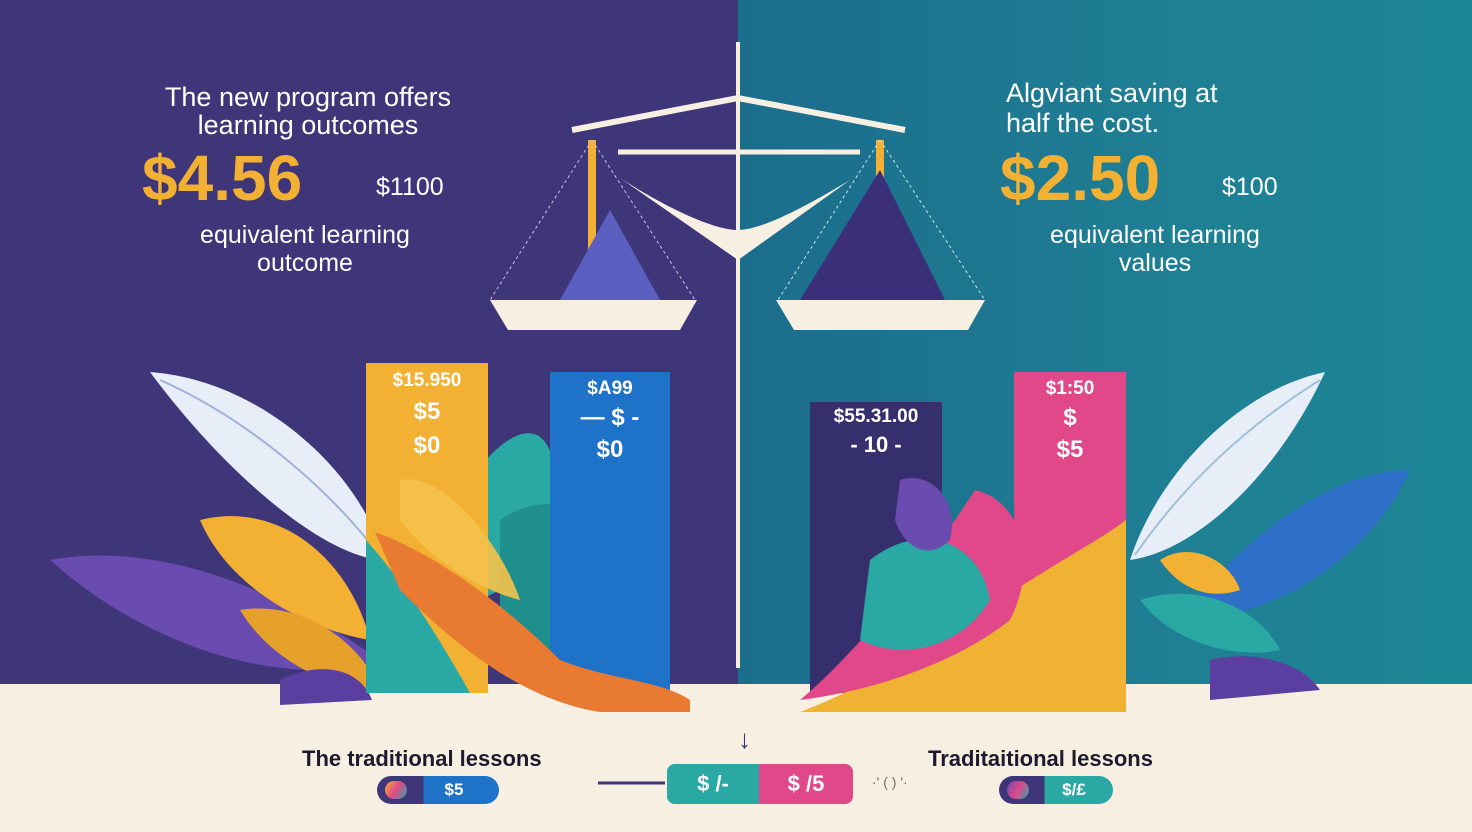 The width and height of the screenshot is (1472, 832). Describe the element at coordinates (890, 782) in the screenshot. I see `center-side-mark: ·' ( ) '·` at that location.